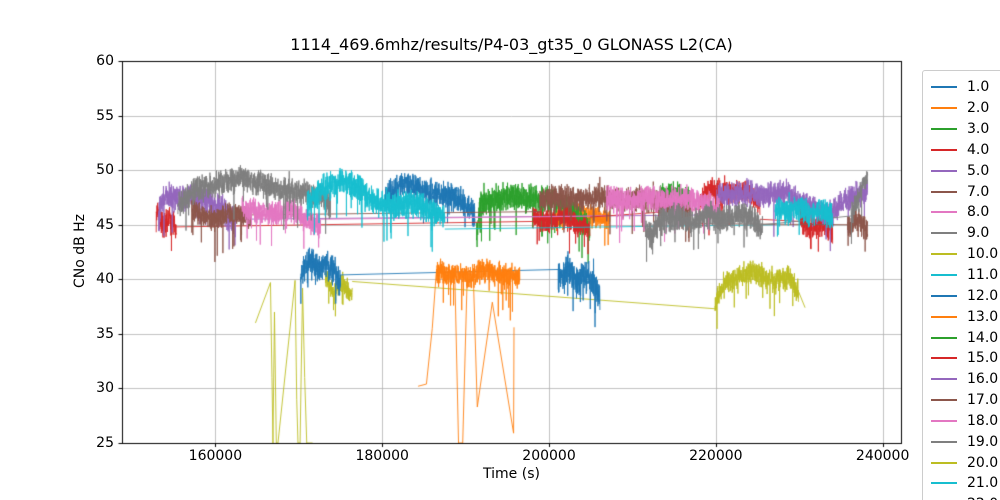 This screenshot has width=1000, height=500. I want to click on legend-item-22.0: 22.0, so click(965, 497).